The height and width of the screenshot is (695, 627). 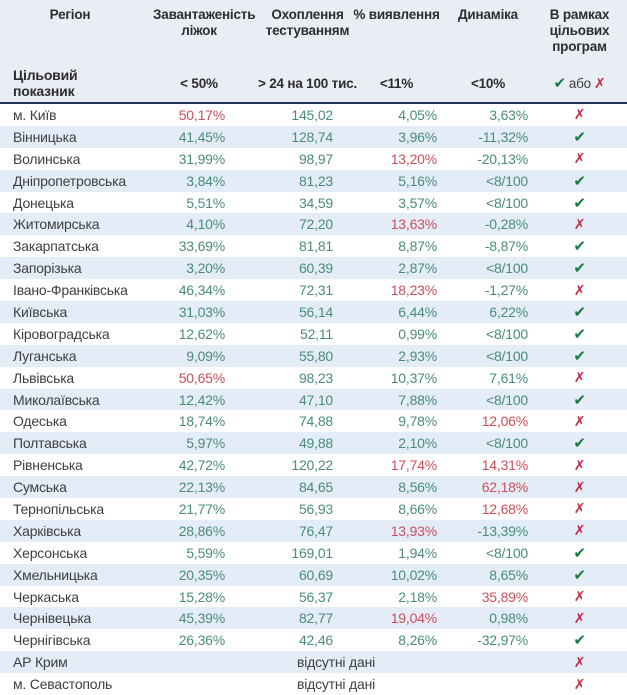 I want to click on value-cell: 169,01, so click(x=312, y=552).